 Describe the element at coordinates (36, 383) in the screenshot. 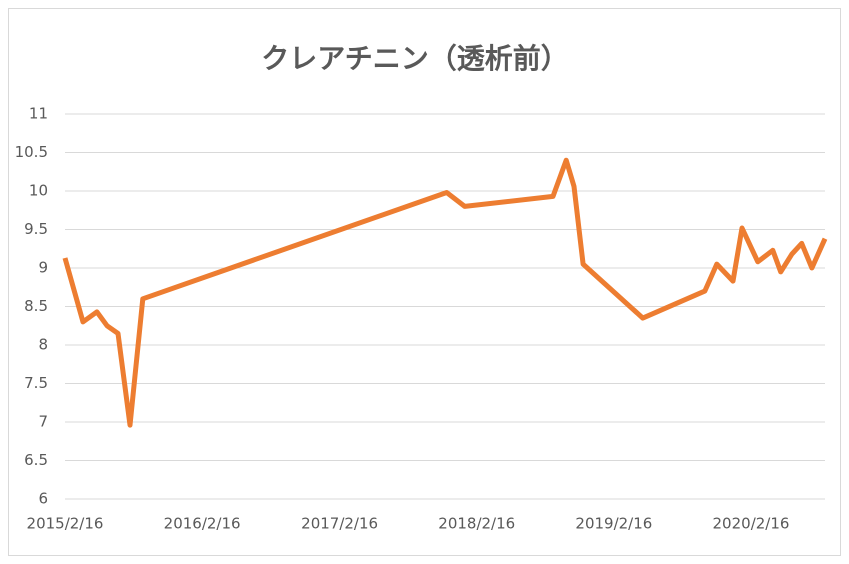

I see `y-tick-label: 7.5` at that location.